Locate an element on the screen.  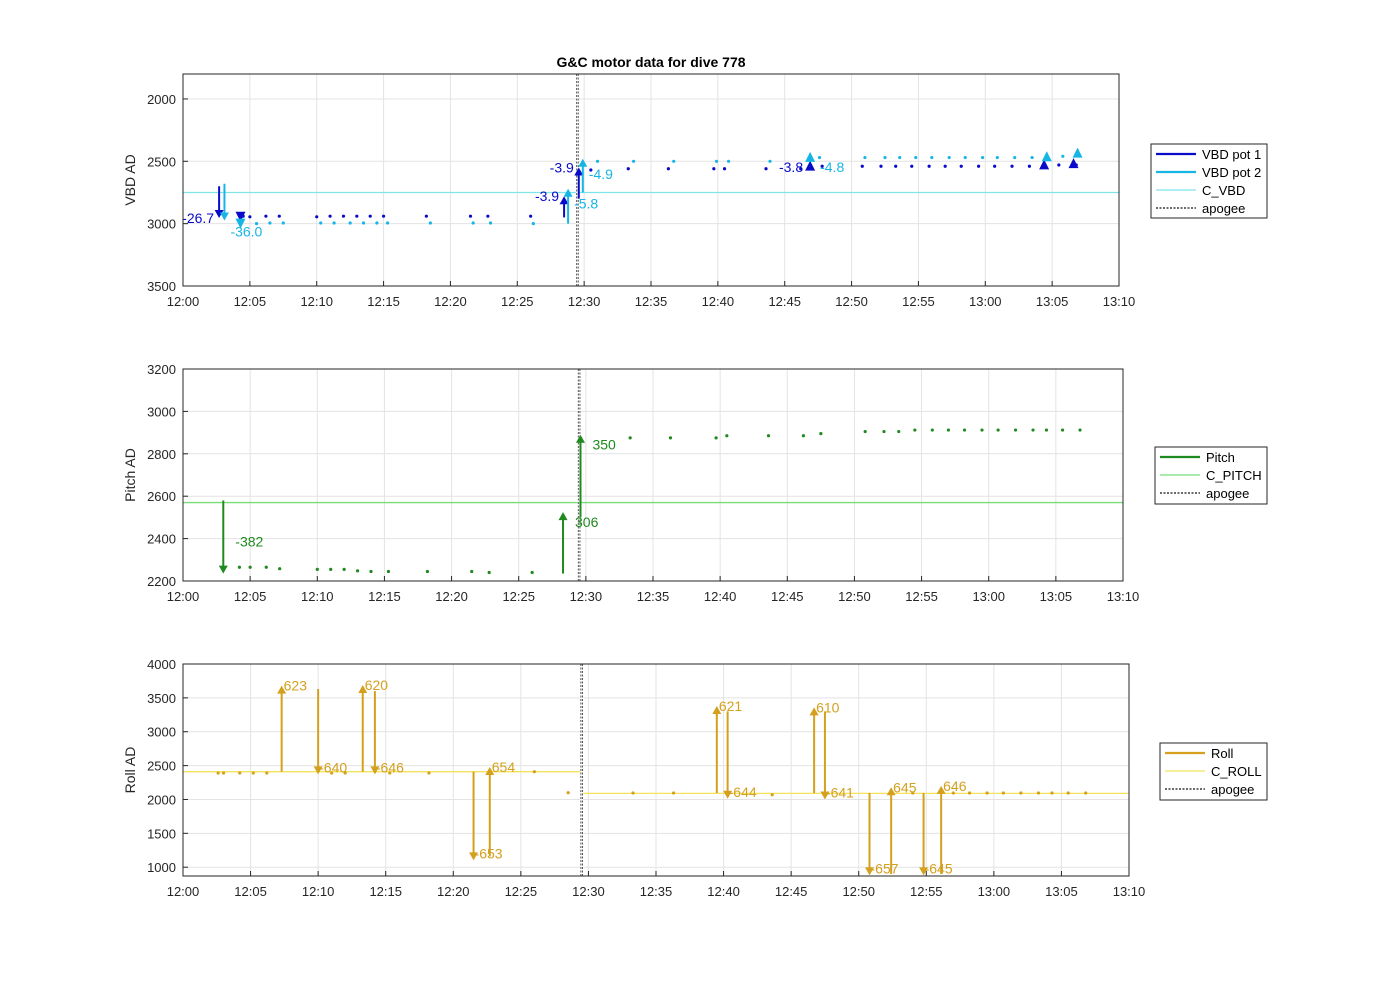
pitch-move-label: 350 is located at coordinates (604, 445).